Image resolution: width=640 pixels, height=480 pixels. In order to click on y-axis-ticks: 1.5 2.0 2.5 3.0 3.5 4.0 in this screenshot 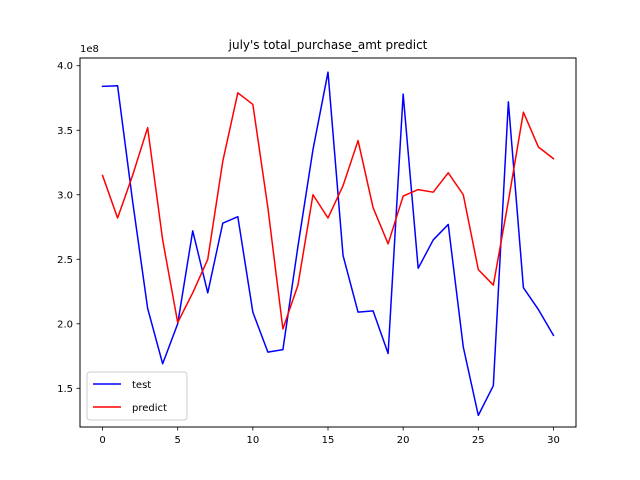, I will do `click(68, 228)`.